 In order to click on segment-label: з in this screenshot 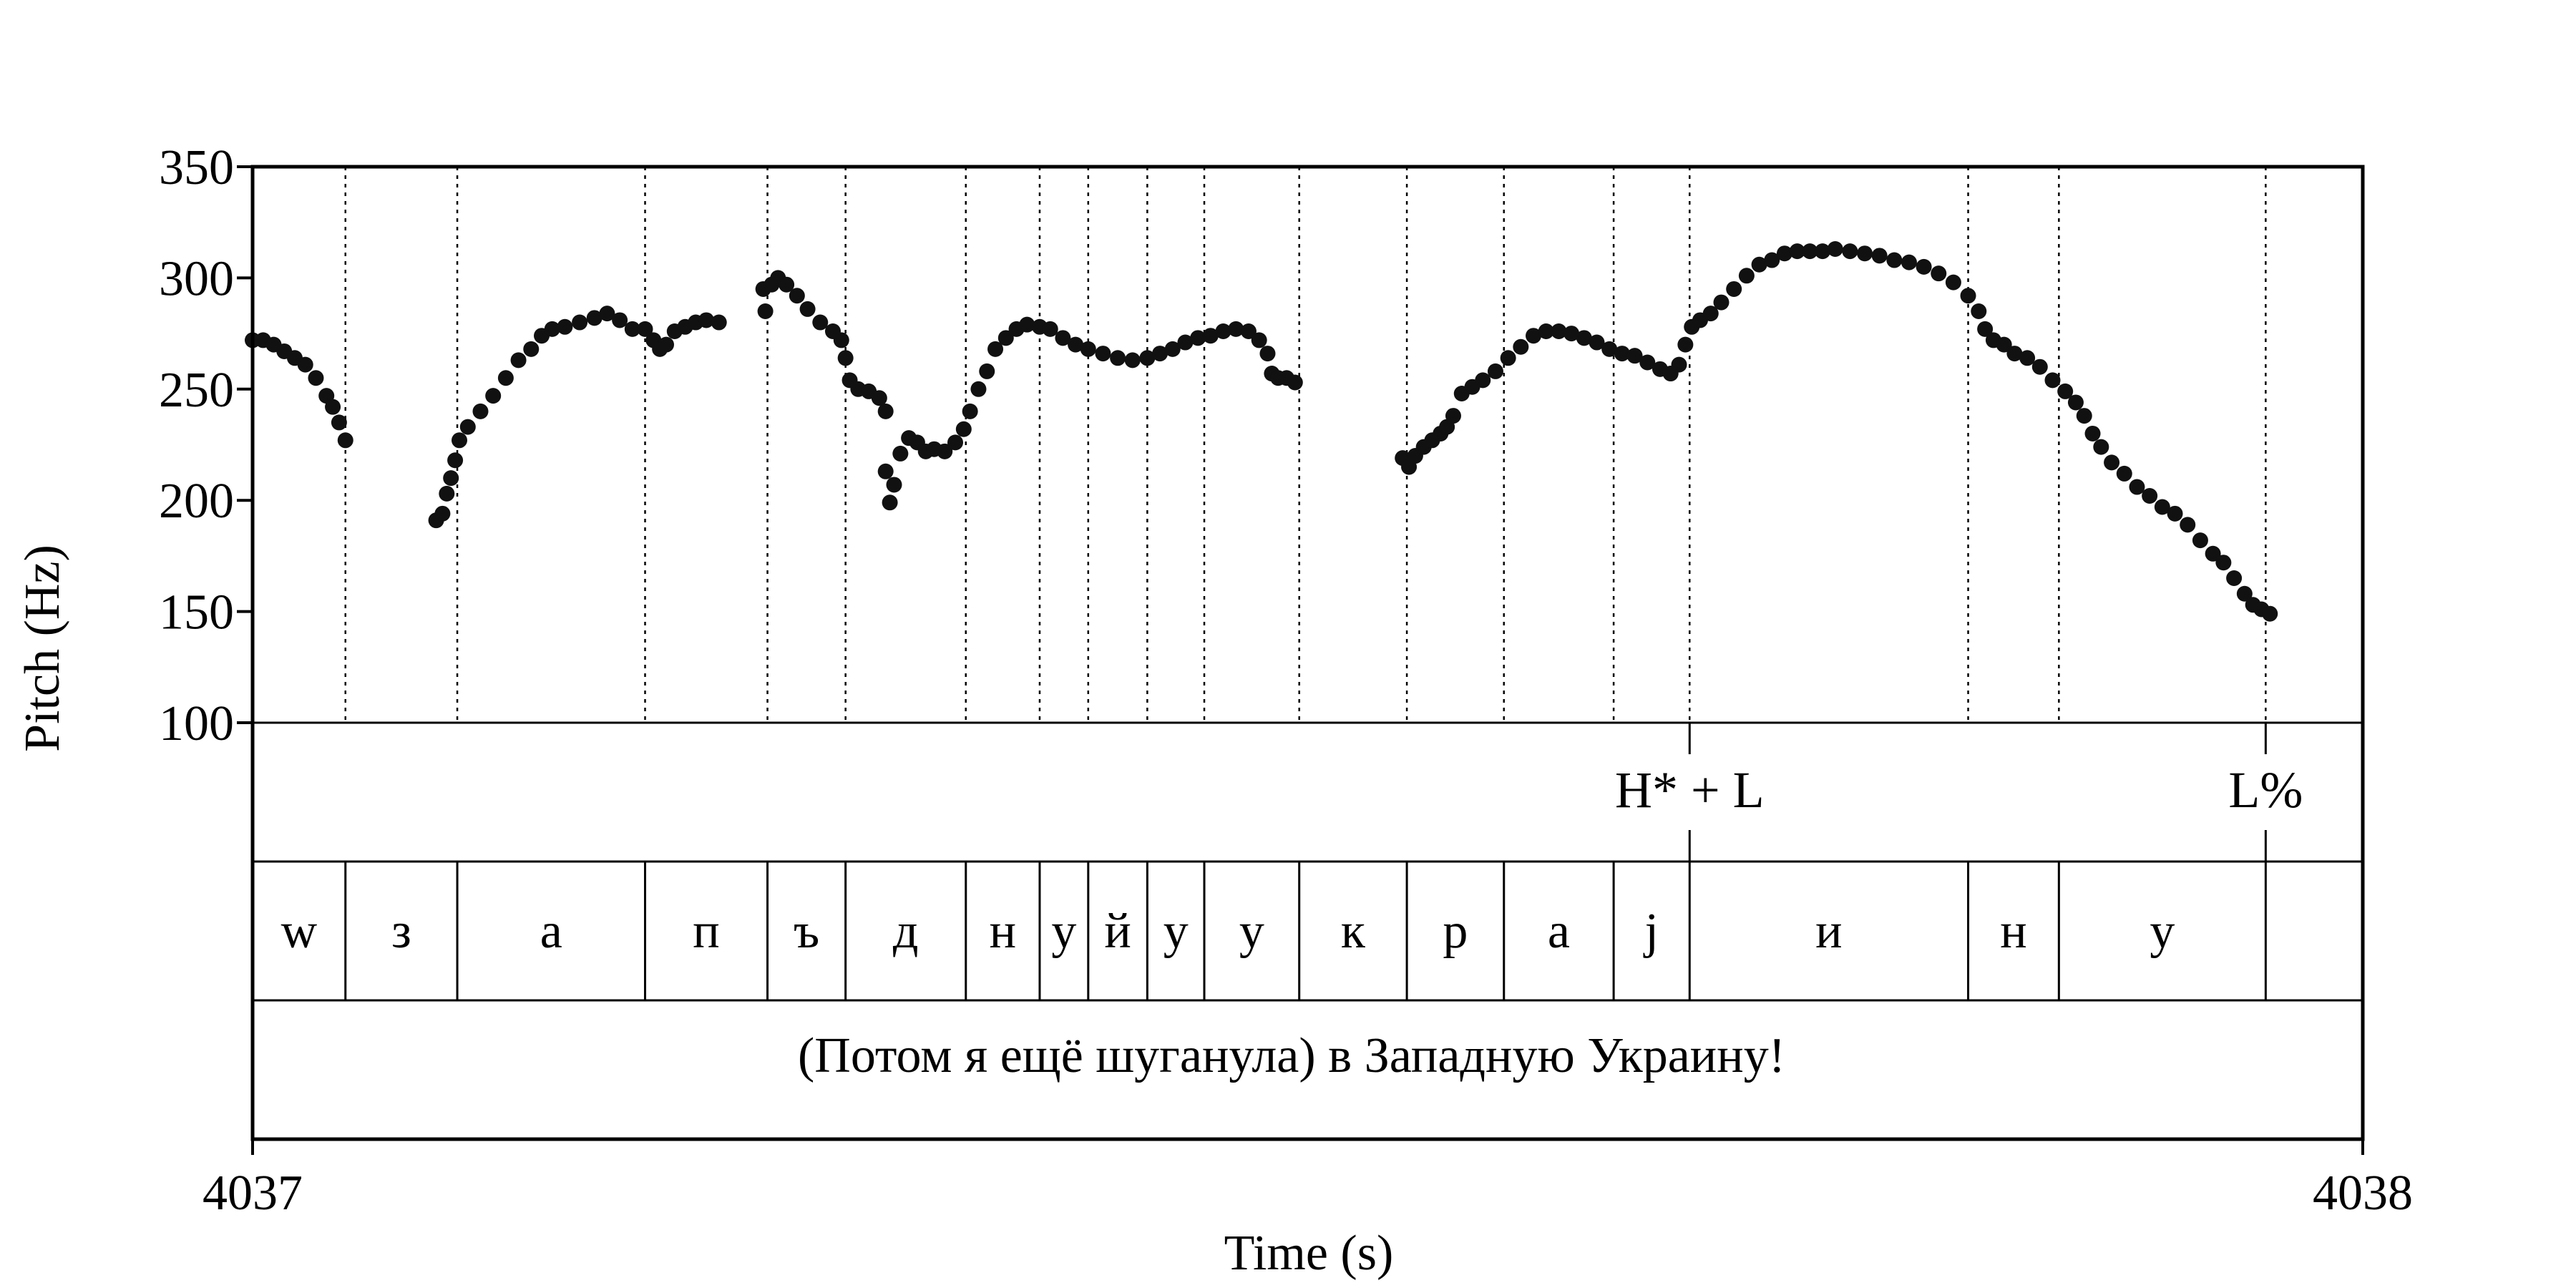, I will do `click(401, 931)`.